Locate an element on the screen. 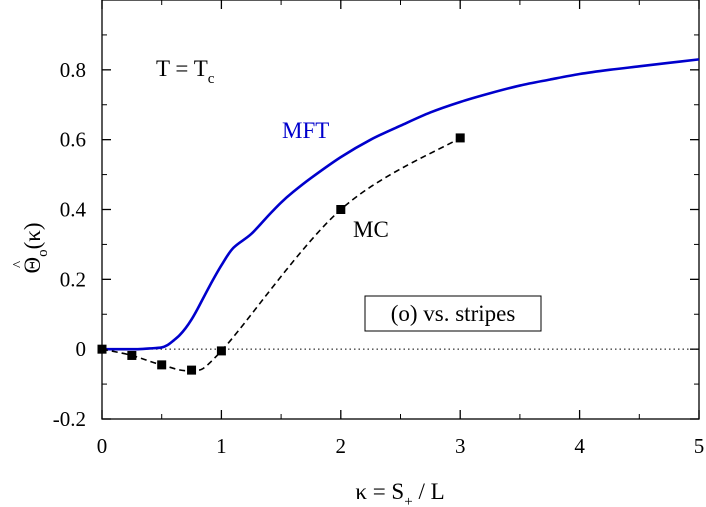 This screenshot has width=706, height=507. temperature-annotation: T = Tc is located at coordinates (185, 71).